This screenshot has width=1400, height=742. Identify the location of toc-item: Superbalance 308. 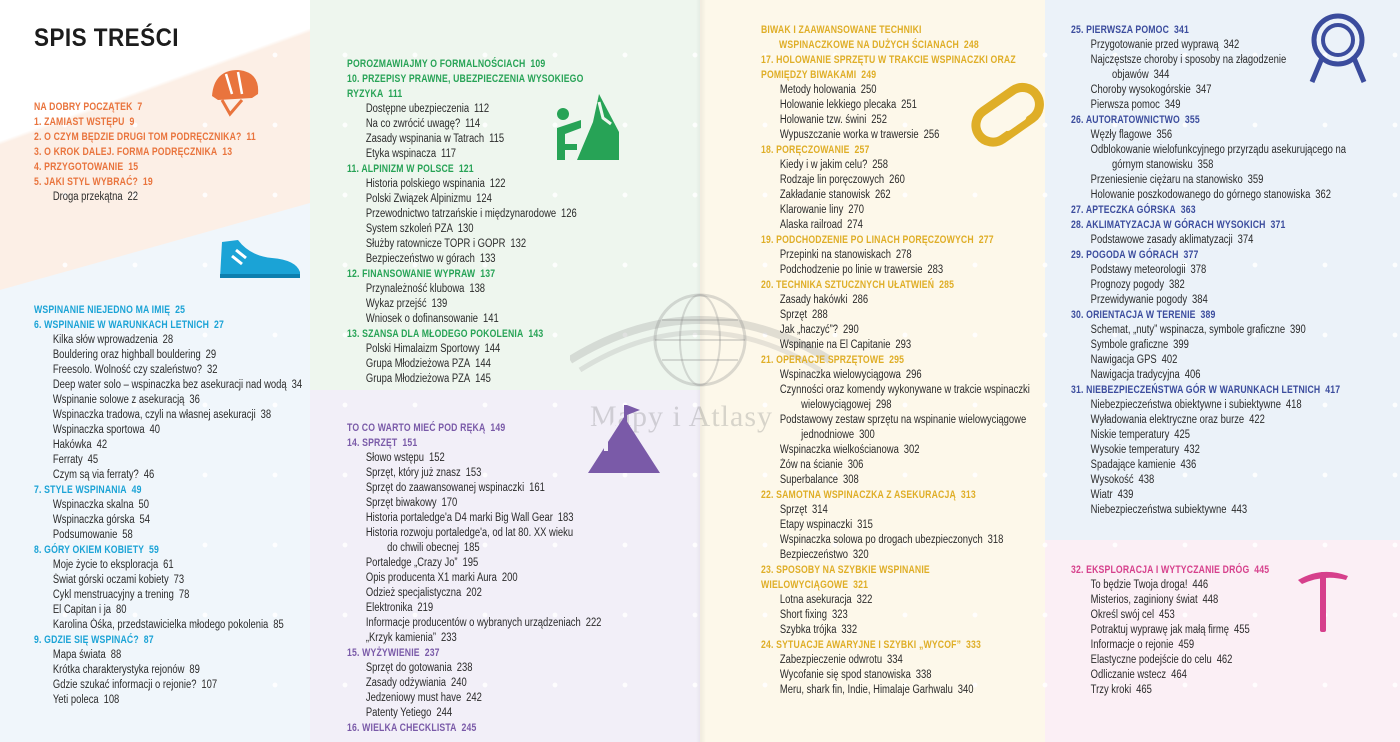
(909, 480).